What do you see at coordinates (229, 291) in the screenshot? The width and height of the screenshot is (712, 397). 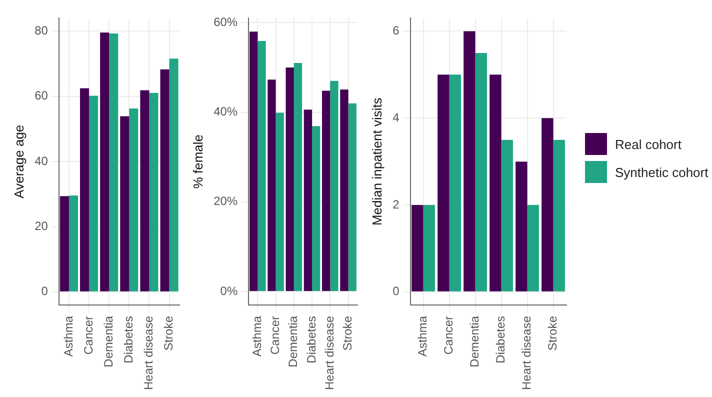 I see `y-tick-label: 0%` at bounding box center [229, 291].